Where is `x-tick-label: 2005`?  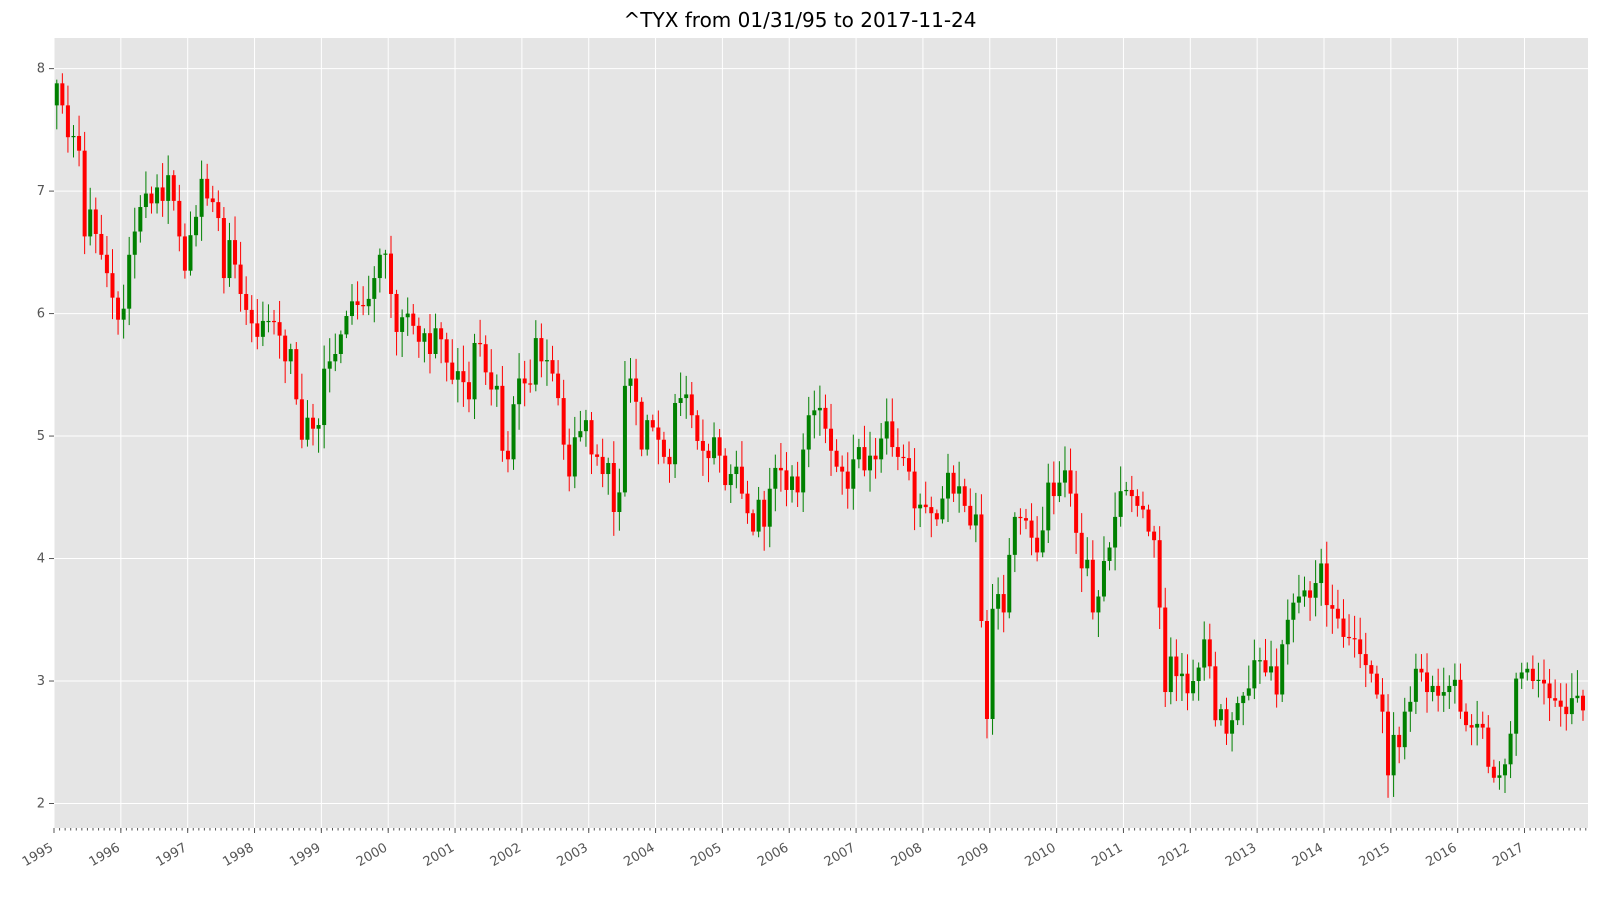
x-tick-label: 2005 is located at coordinates (706, 855).